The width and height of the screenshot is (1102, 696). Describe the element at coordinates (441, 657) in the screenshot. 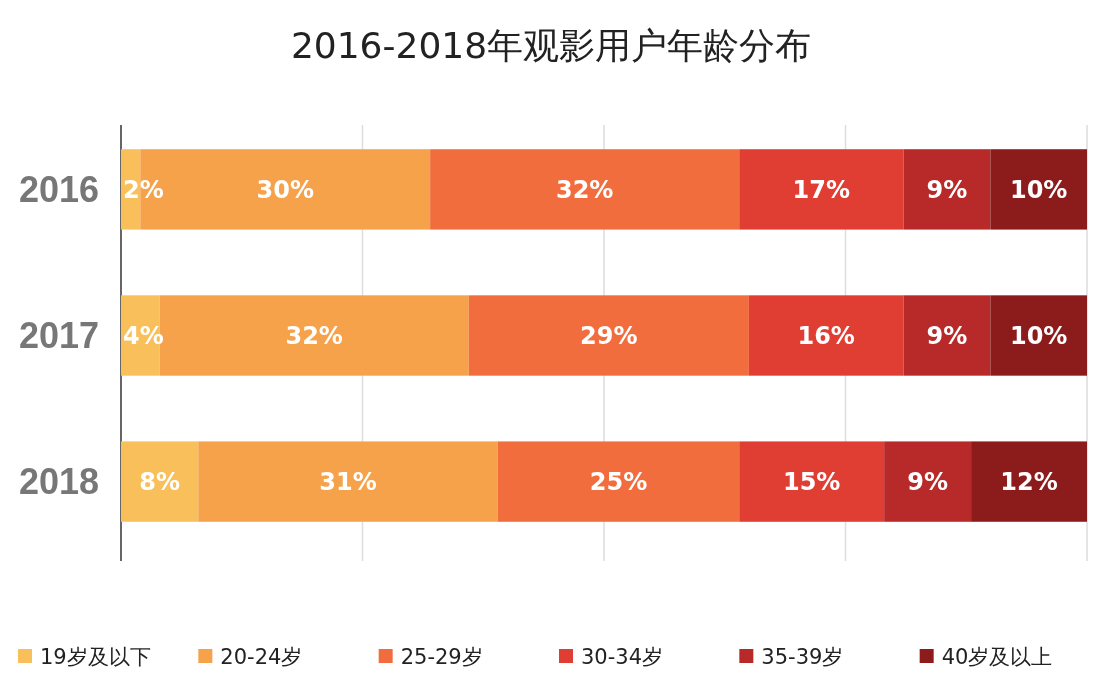

I see `legend-label: 25-29岁` at that location.